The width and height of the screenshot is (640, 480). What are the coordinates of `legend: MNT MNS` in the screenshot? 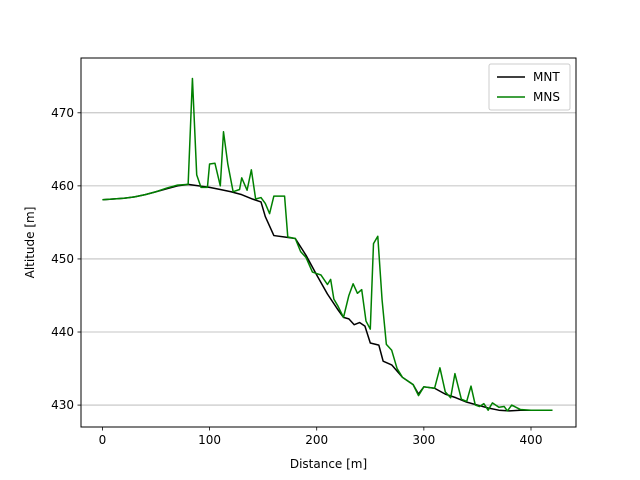 It's located at (529, 87).